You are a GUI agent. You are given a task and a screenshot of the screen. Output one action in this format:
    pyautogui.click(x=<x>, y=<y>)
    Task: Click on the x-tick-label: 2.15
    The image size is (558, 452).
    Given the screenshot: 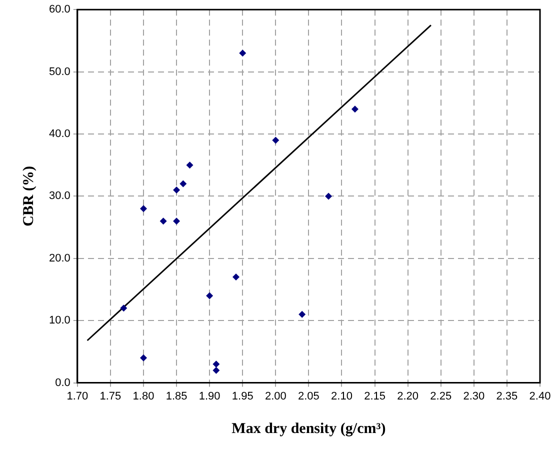 What is the action you would take?
    pyautogui.click(x=375, y=396)
    